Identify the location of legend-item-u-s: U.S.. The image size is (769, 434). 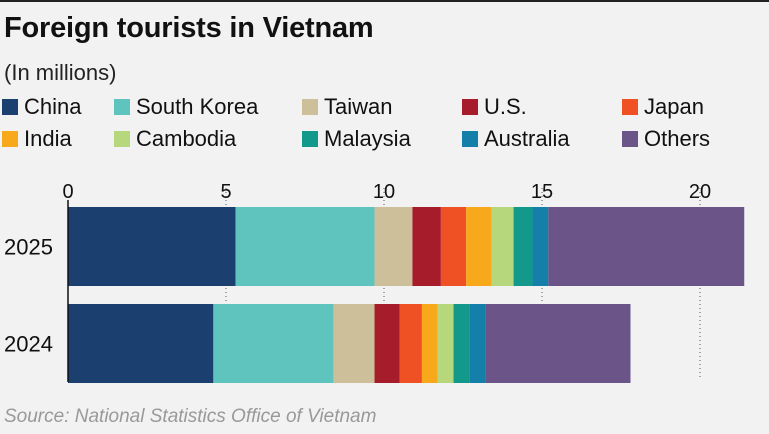
(494, 107).